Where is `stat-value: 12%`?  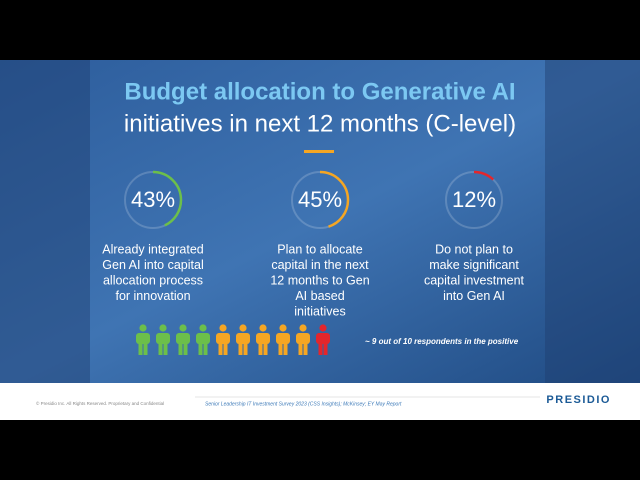 stat-value: 12% is located at coordinates (474, 199).